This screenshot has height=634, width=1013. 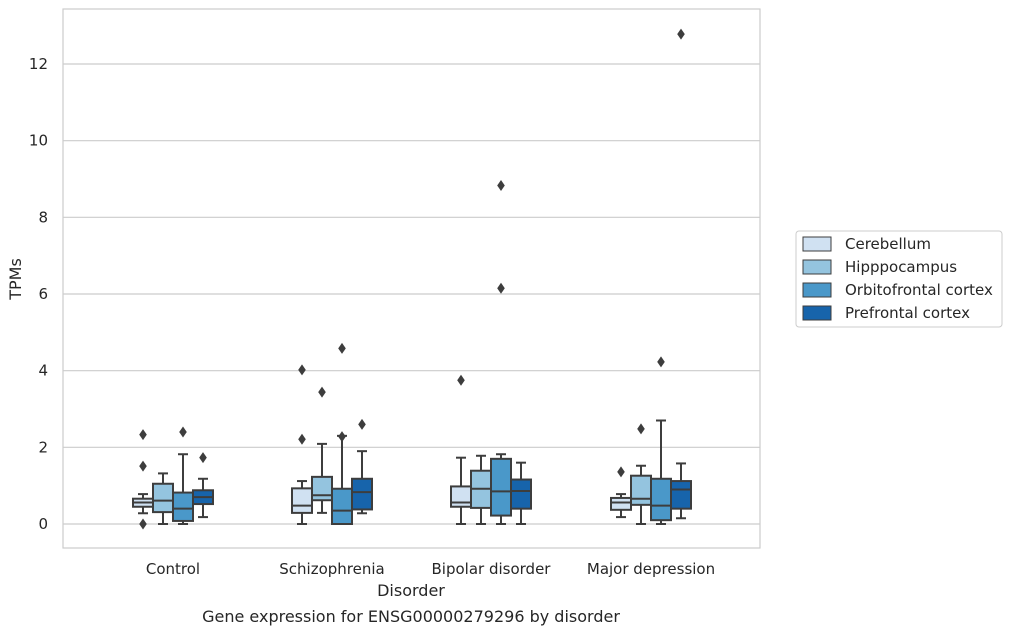 I want to click on y-tick-labels: 0 2 4 6 8 10 12, so click(x=38, y=294).